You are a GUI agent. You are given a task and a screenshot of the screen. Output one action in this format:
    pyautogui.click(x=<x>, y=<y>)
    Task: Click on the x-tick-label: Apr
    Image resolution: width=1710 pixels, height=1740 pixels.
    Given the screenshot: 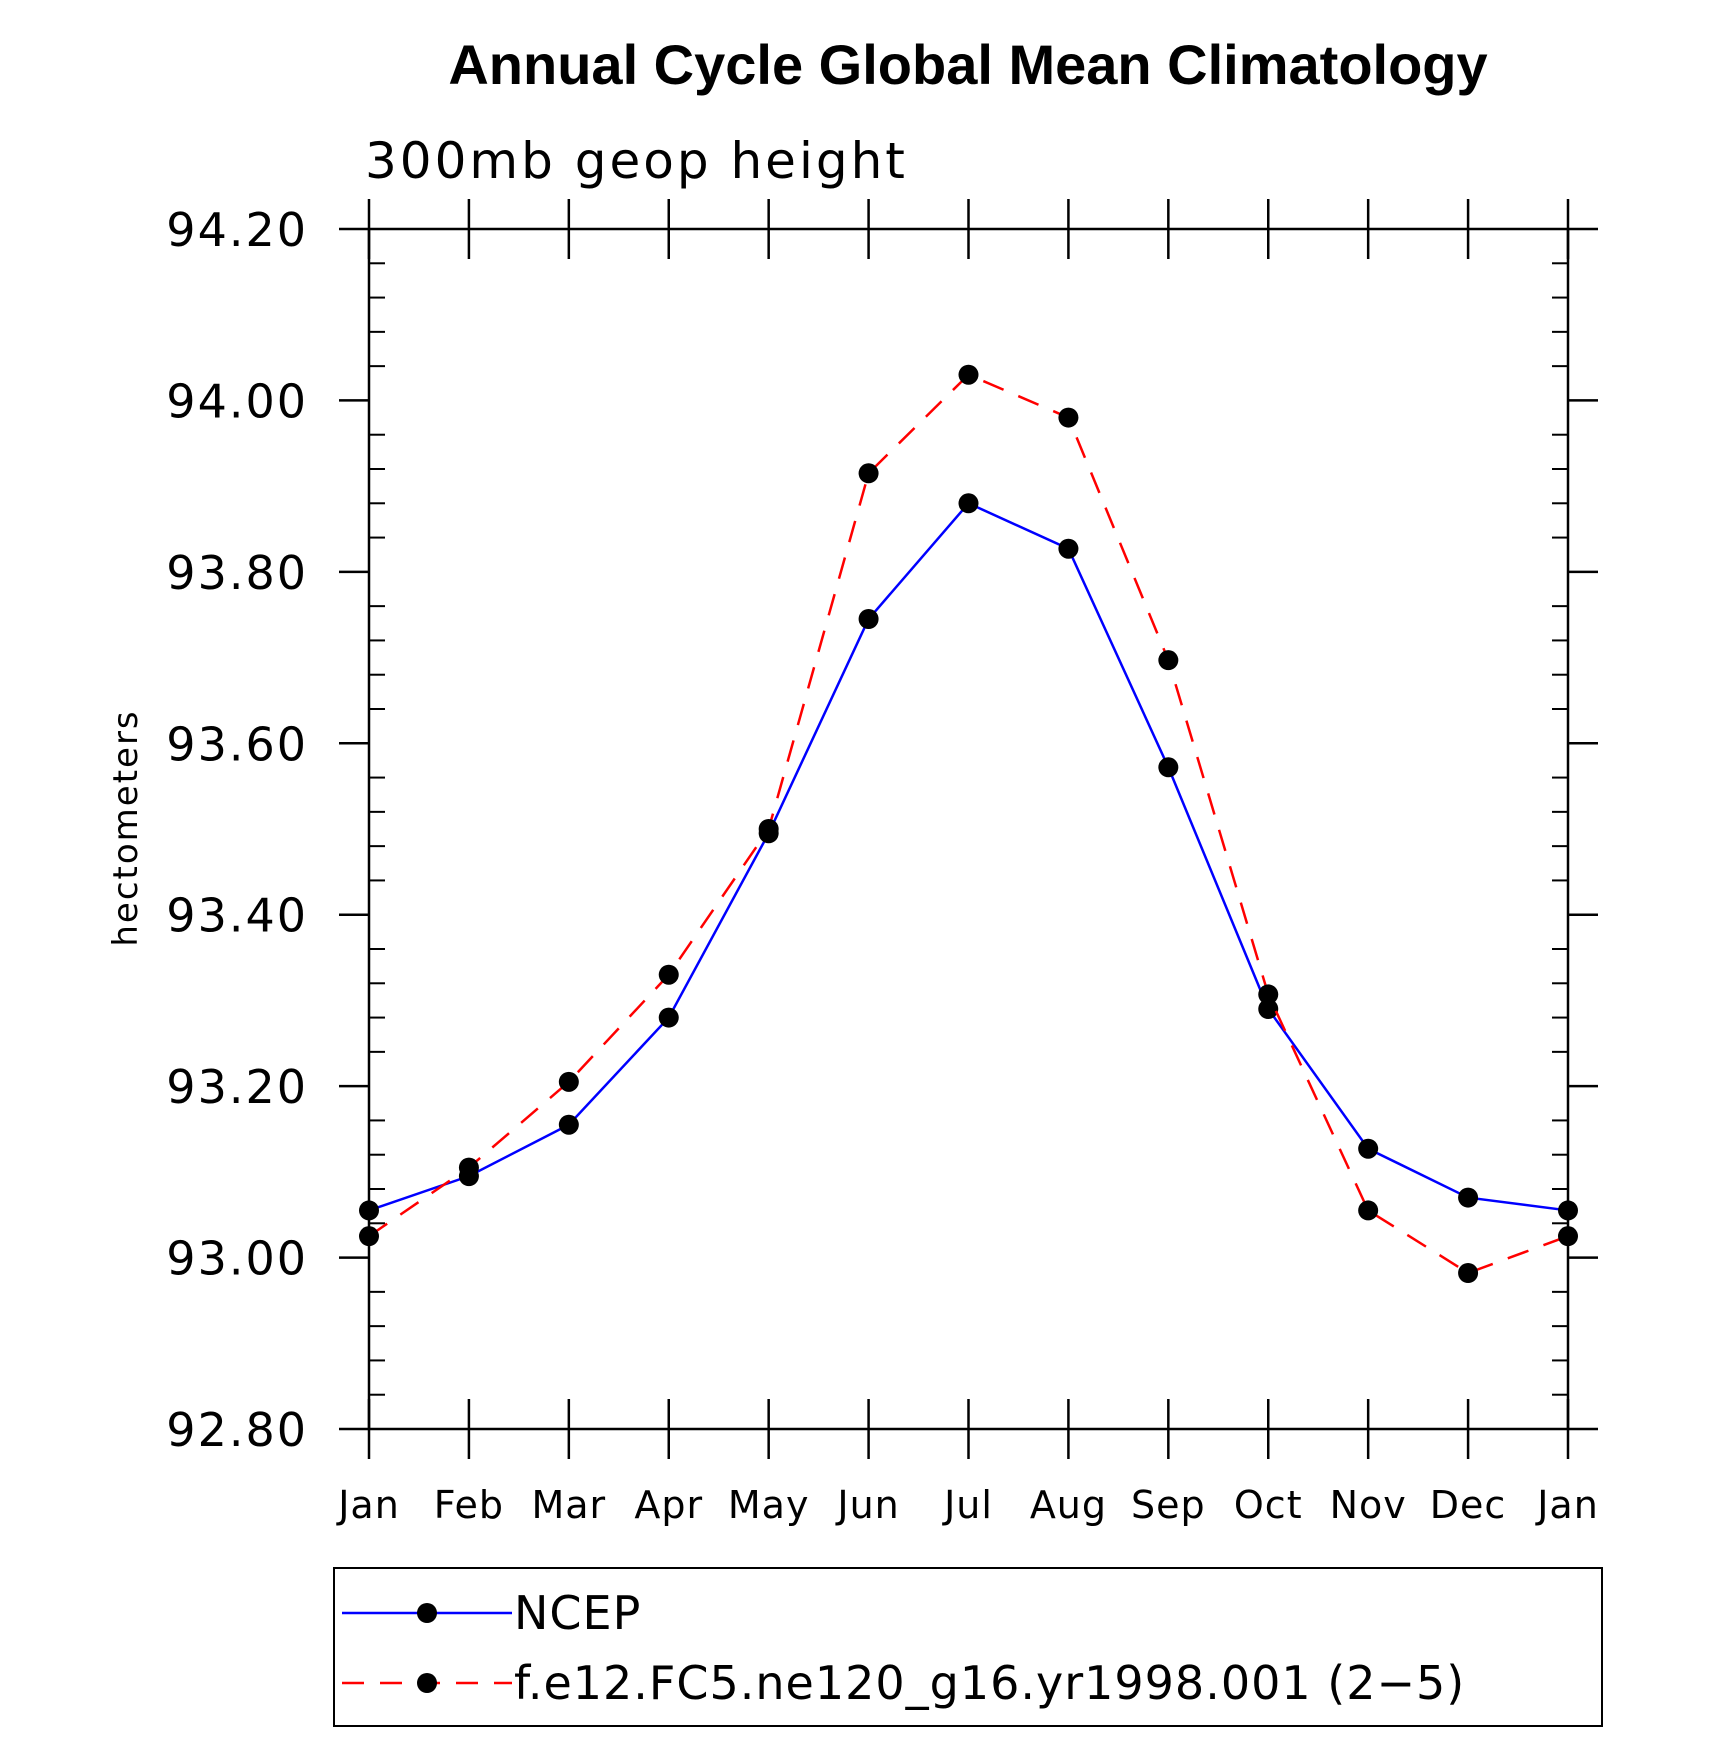 What is the action you would take?
    pyautogui.click(x=668, y=1505)
    